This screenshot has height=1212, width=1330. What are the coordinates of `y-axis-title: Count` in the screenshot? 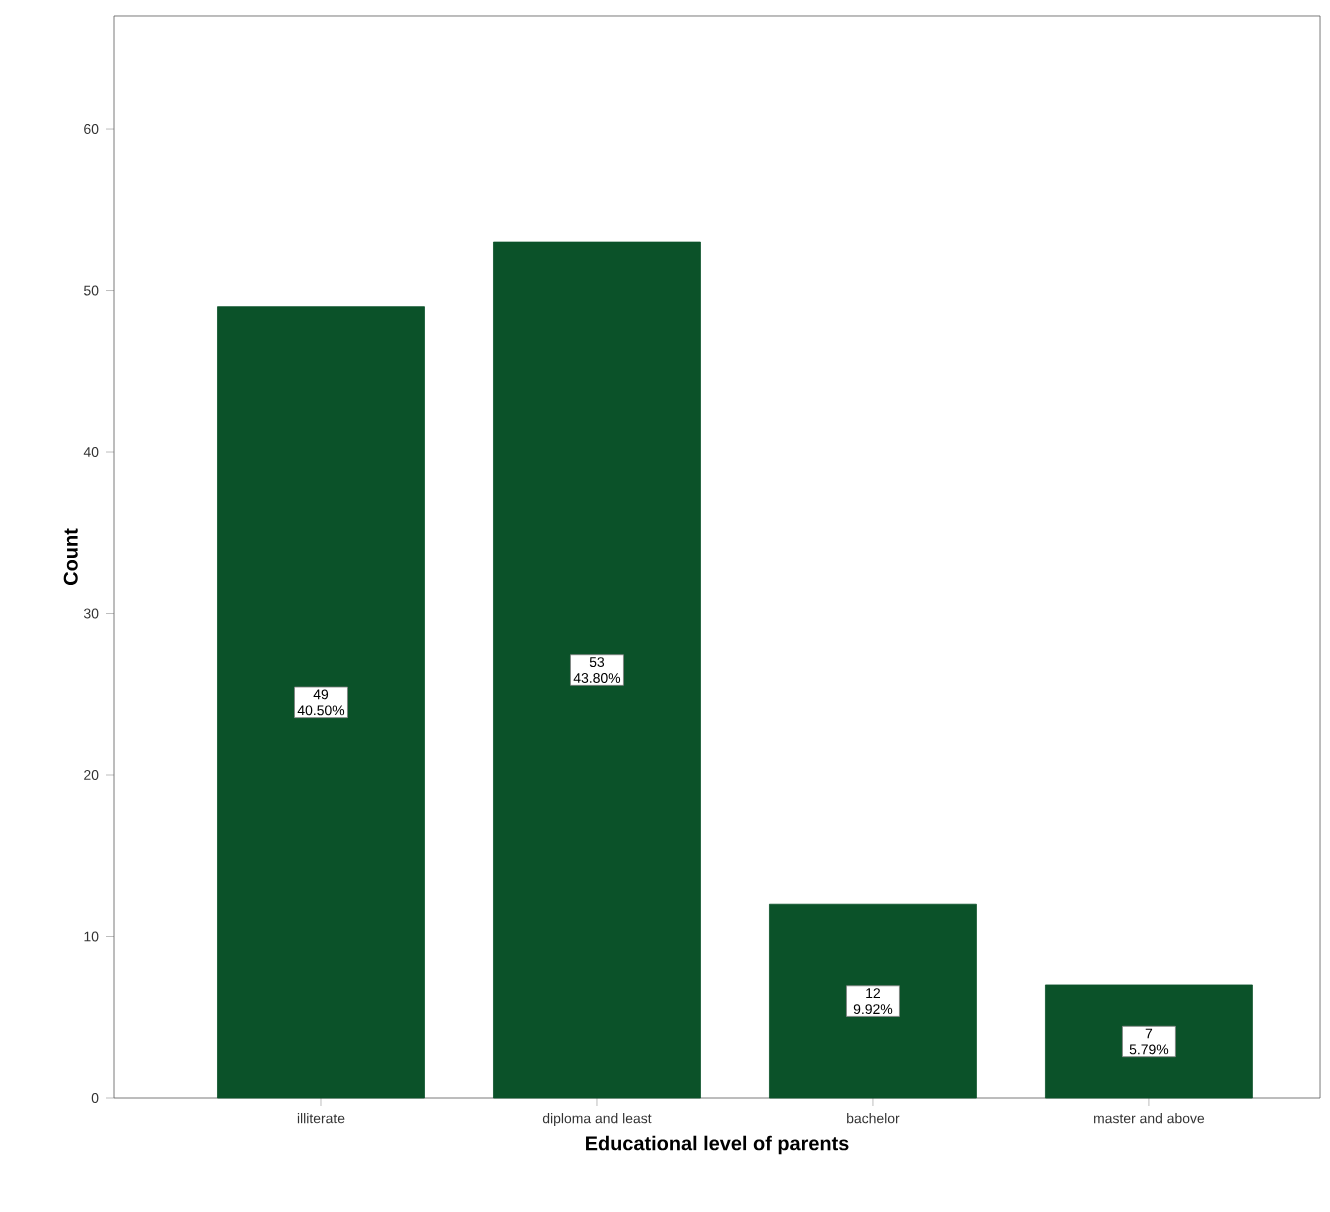 It's located at (70, 556).